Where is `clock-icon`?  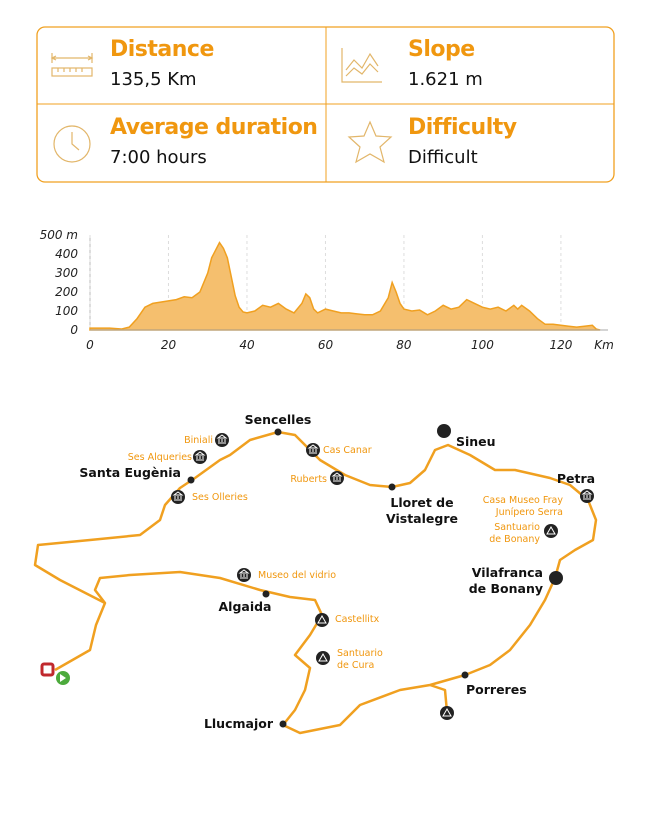
clock-icon is located at coordinates (72, 144).